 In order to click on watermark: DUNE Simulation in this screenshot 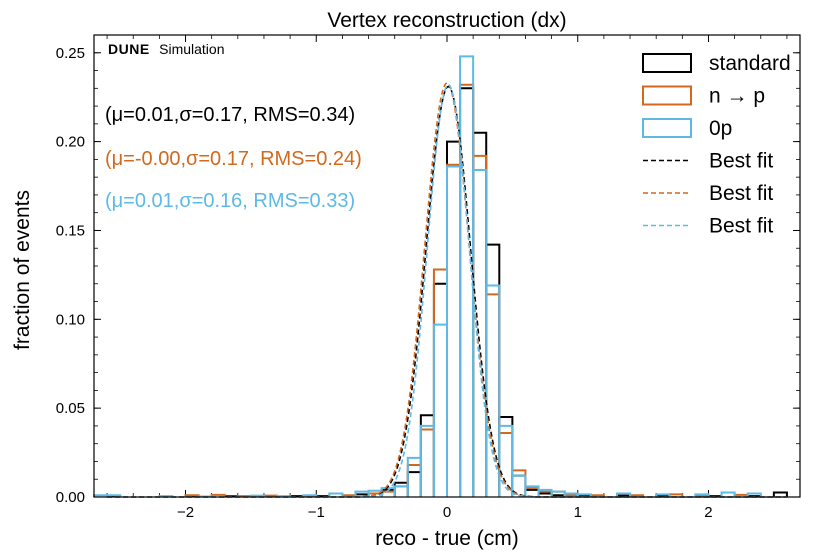, I will do `click(166, 49)`.